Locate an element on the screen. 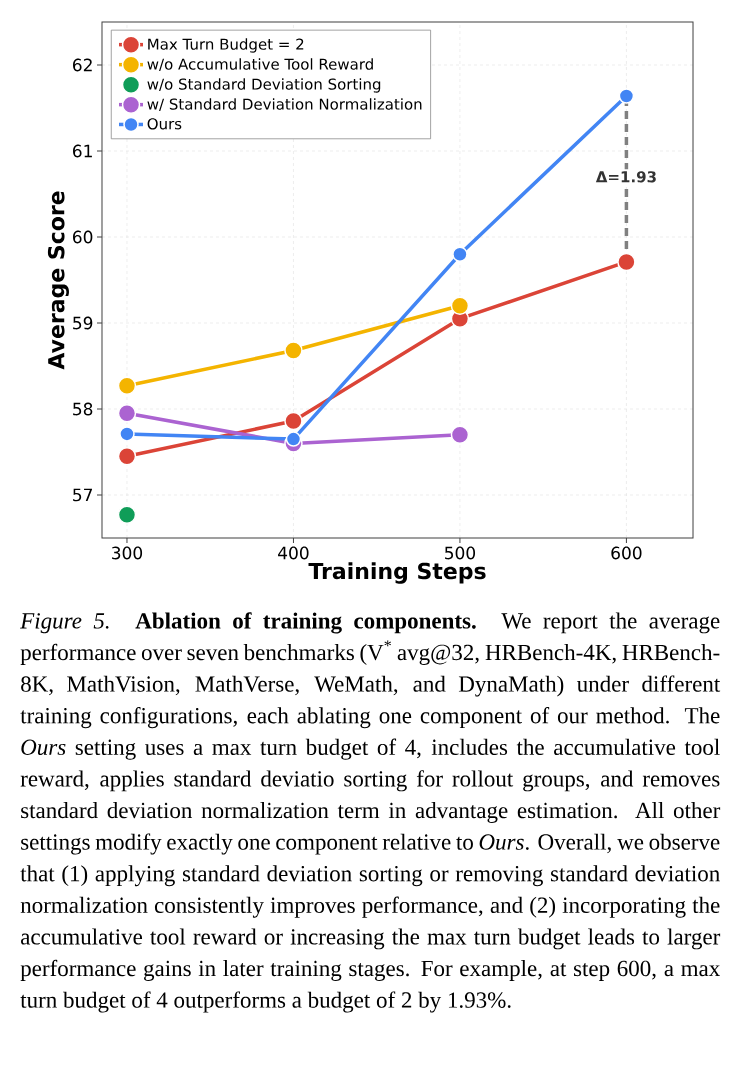 The width and height of the screenshot is (739, 1083). x-tick-label: 400 is located at coordinates (293, 553).